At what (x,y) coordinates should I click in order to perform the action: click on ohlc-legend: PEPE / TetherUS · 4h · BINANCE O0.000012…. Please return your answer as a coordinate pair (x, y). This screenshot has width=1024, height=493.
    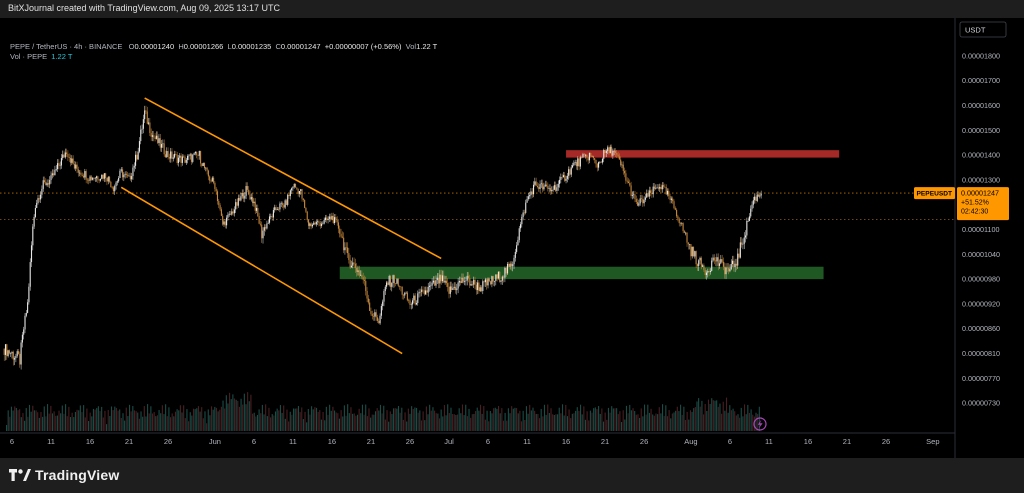
    Looking at the image, I should click on (223, 52).